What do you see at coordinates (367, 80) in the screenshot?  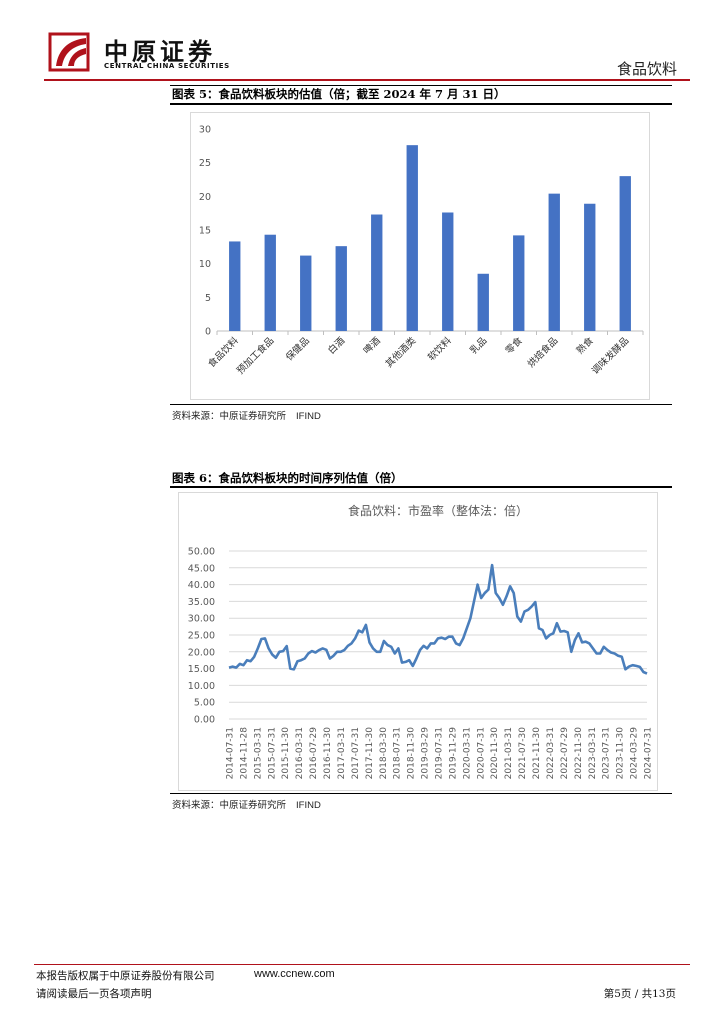 I see `header-rule` at bounding box center [367, 80].